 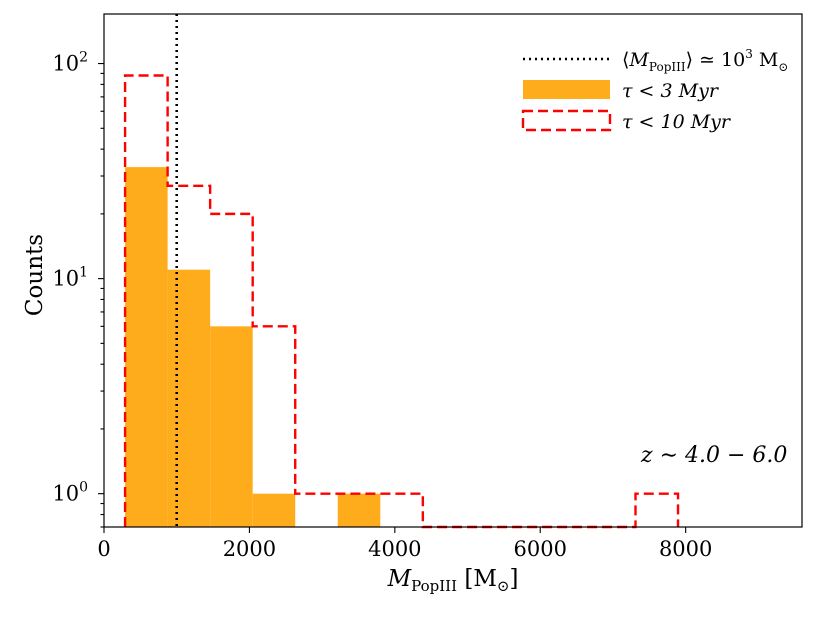 What do you see at coordinates (35, 275) in the screenshot?
I see `y-axis-title: Counts` at bounding box center [35, 275].